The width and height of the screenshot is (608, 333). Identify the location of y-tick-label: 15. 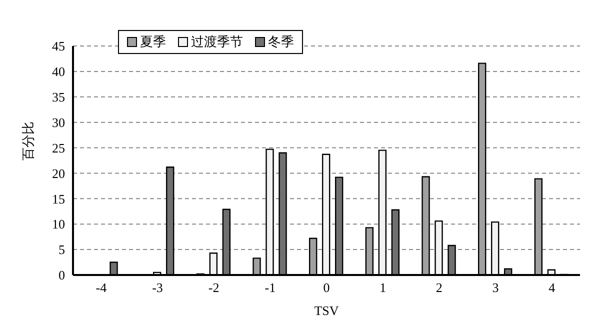
(58, 198).